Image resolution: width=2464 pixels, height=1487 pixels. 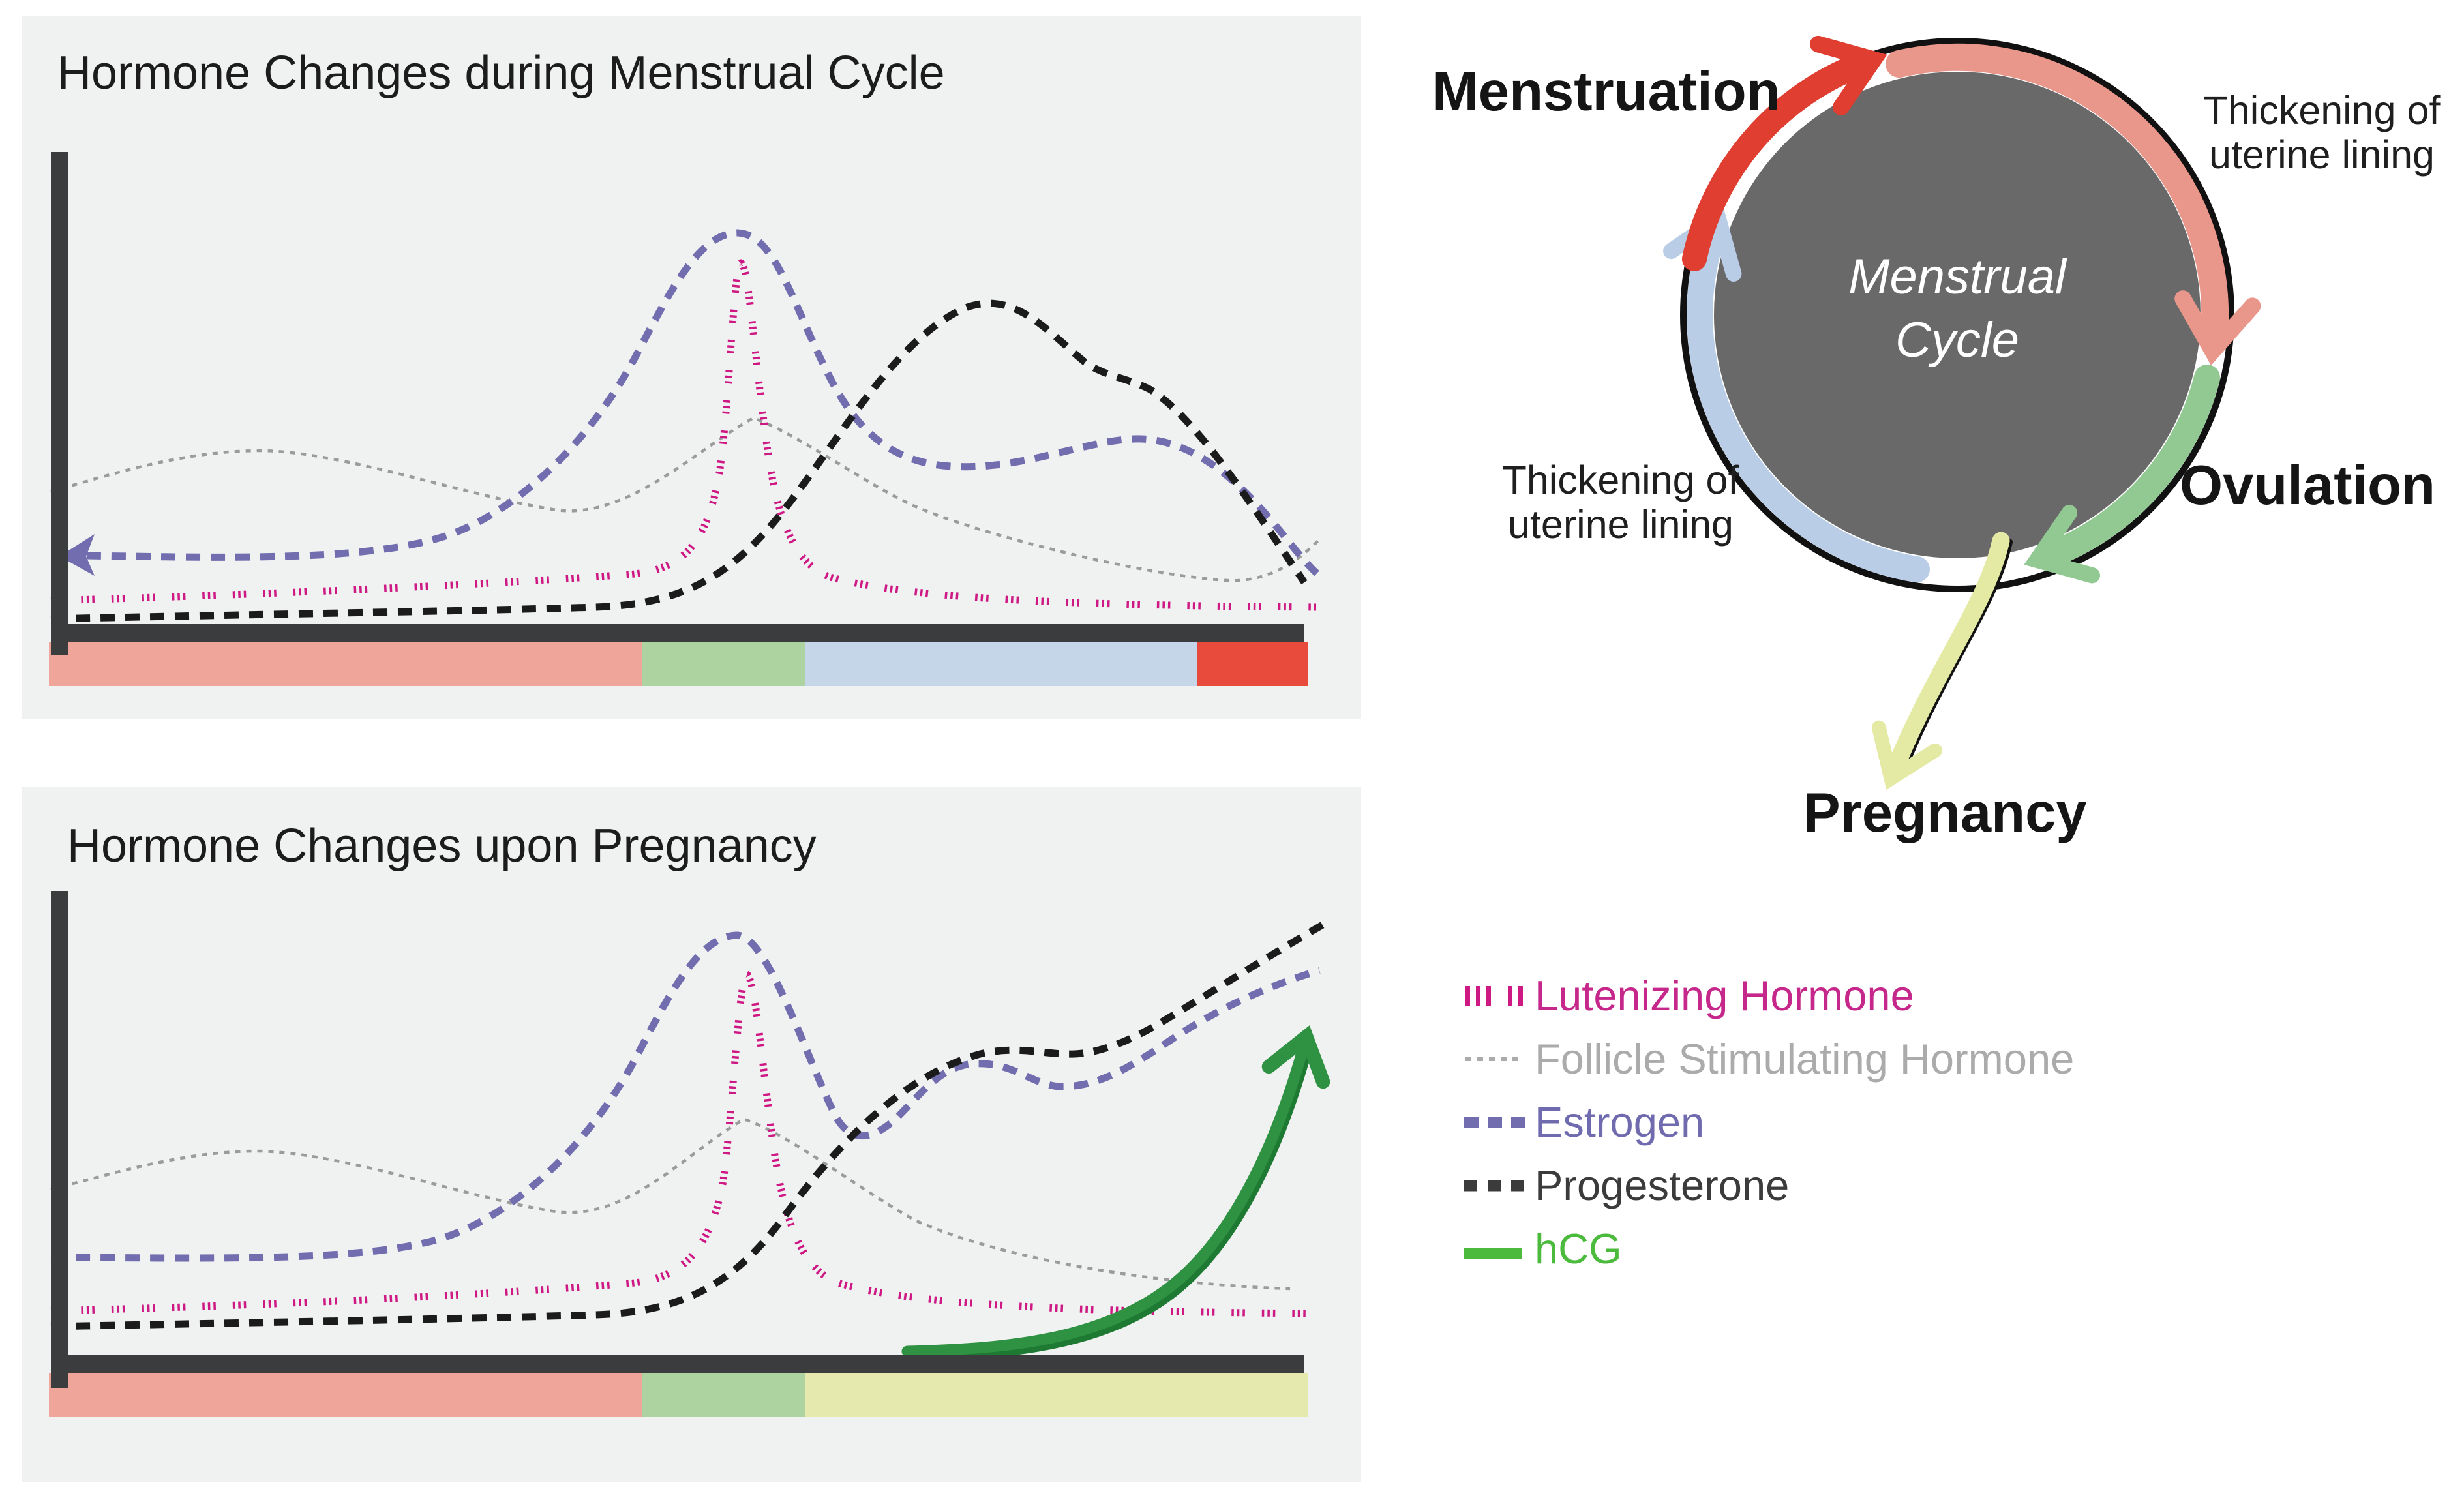 I want to click on legend-item-fsh: Follicle Stimulating Hormone, so click(x=1768, y=1058).